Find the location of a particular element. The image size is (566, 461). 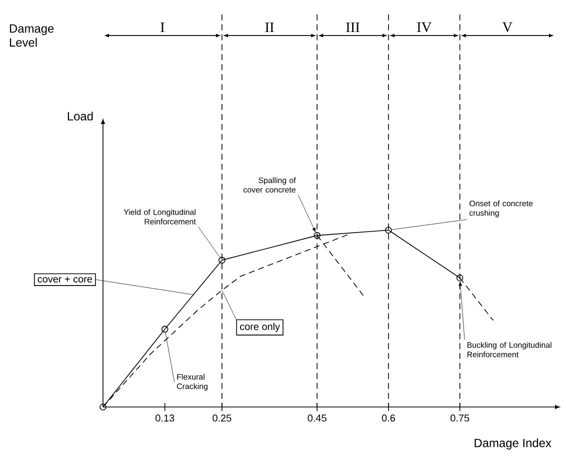

x-tick-label: 0.25 is located at coordinates (222, 418).